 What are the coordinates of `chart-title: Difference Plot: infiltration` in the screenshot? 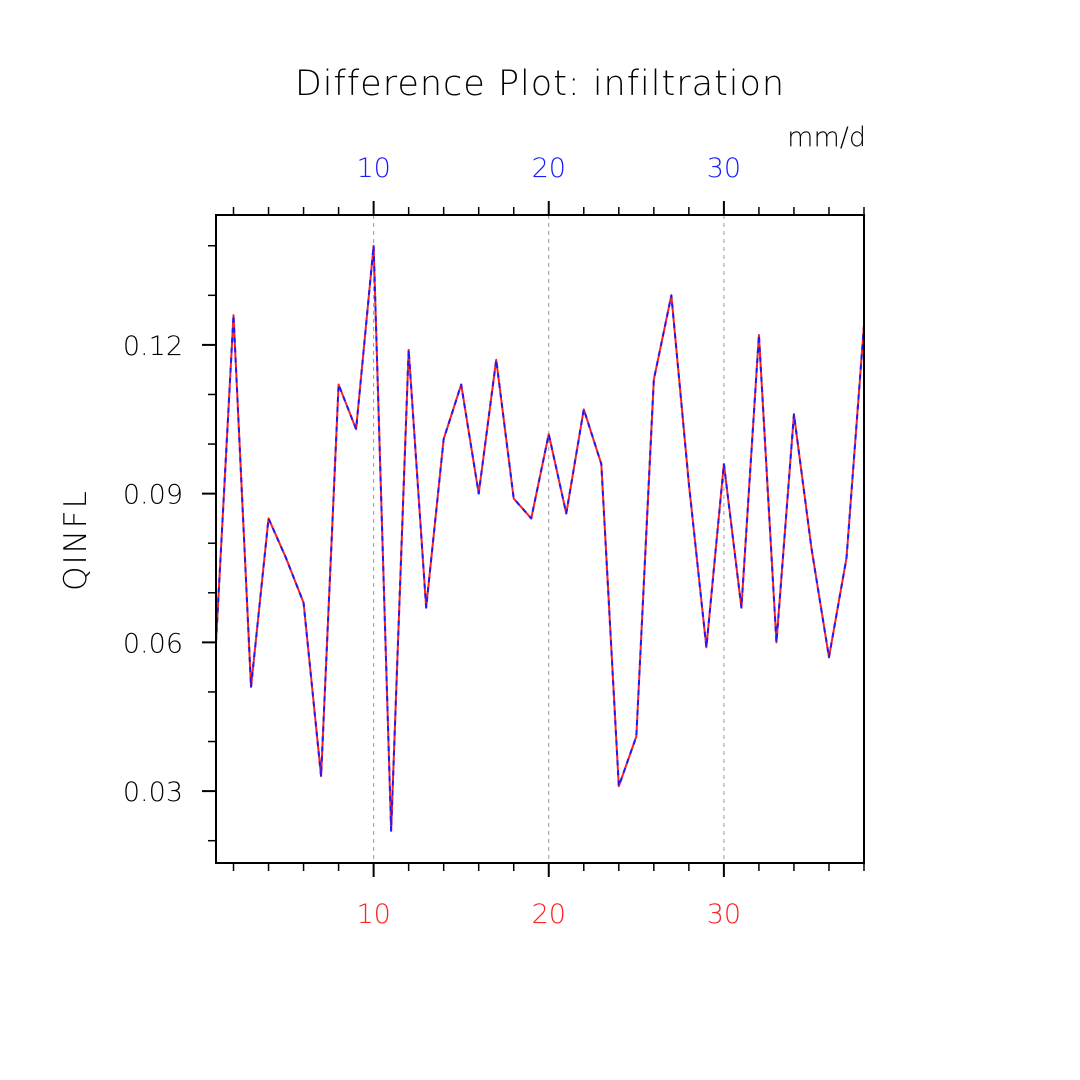 It's located at (540, 84).